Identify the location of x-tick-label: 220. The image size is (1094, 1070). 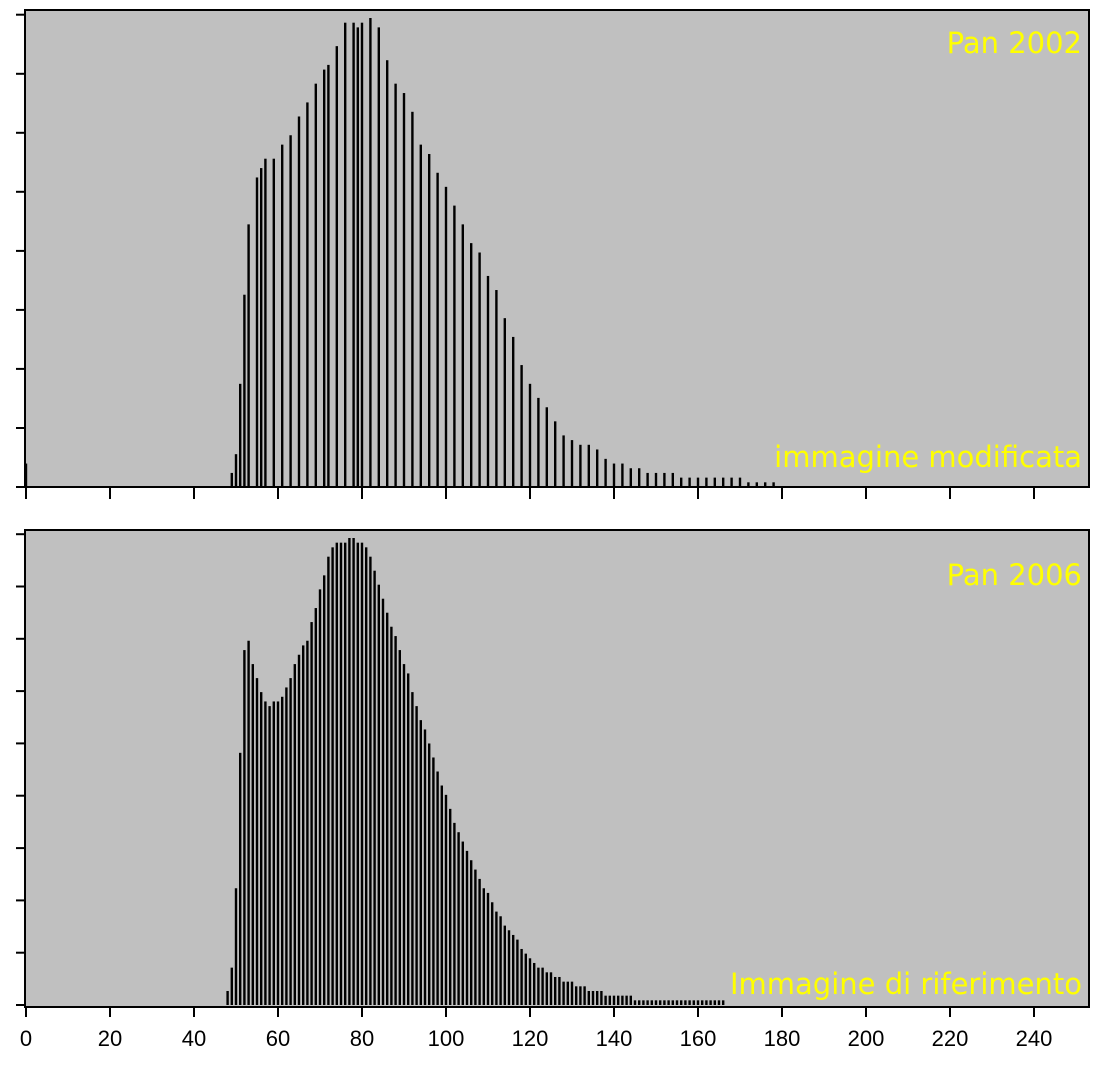
(950, 1038).